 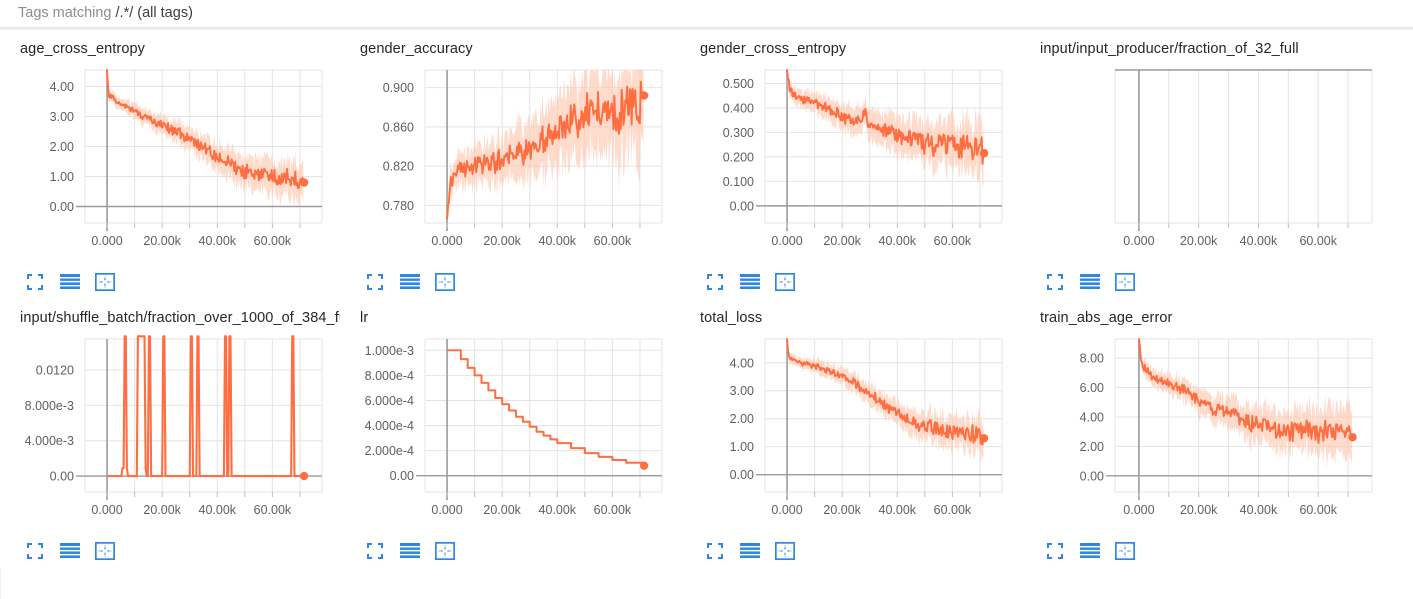 I want to click on svg-text: 8.000e-4, so click(x=389, y=376).